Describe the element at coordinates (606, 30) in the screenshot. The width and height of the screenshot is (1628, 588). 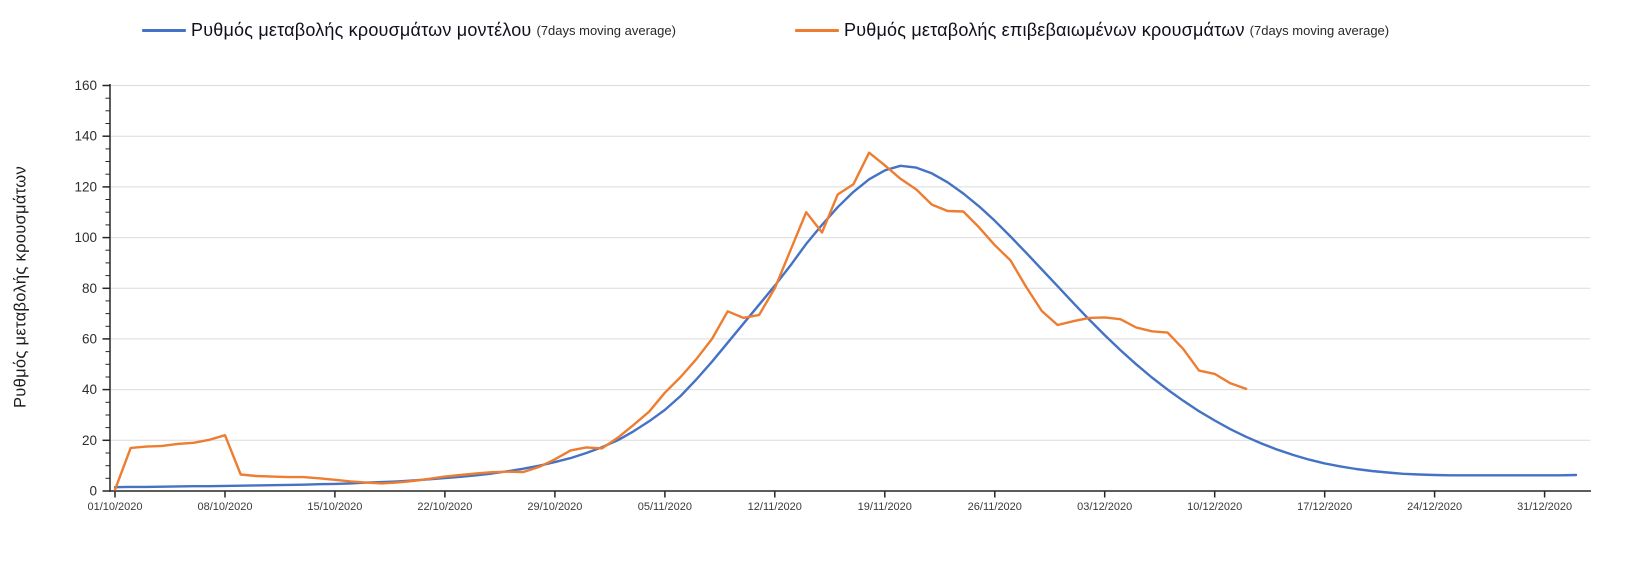
I see `legend-sublabel-model: (7days moving average)` at that location.